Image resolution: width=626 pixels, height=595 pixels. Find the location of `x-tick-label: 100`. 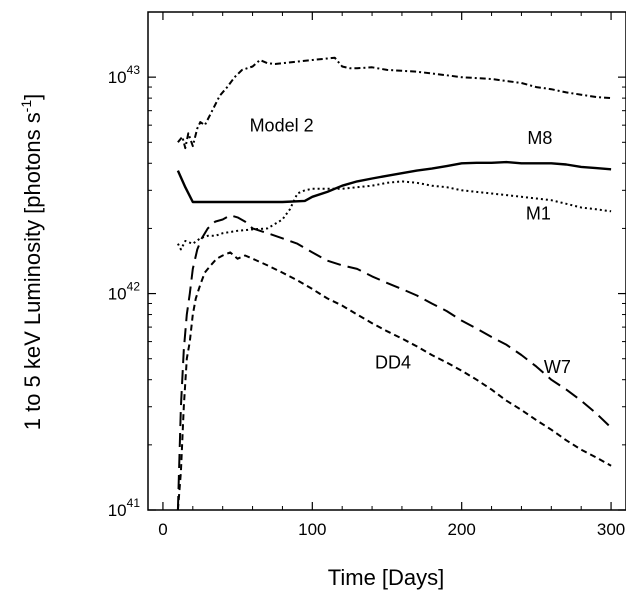

x-tick-label: 100 is located at coordinates (312, 529).